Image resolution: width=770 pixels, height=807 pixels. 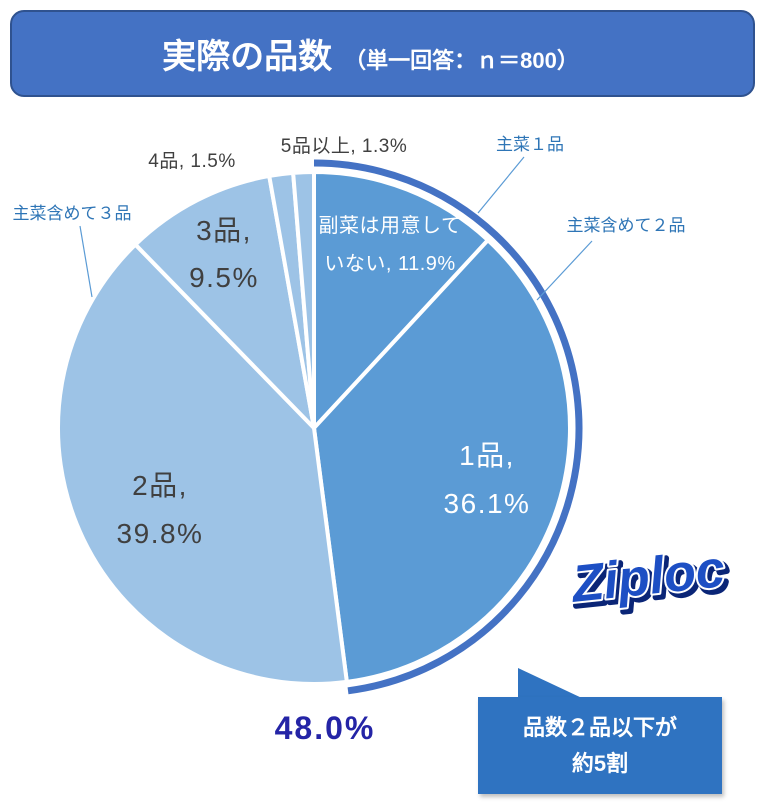 I want to click on ziploc-logo: Ziploc Ziploc, so click(x=649, y=579).